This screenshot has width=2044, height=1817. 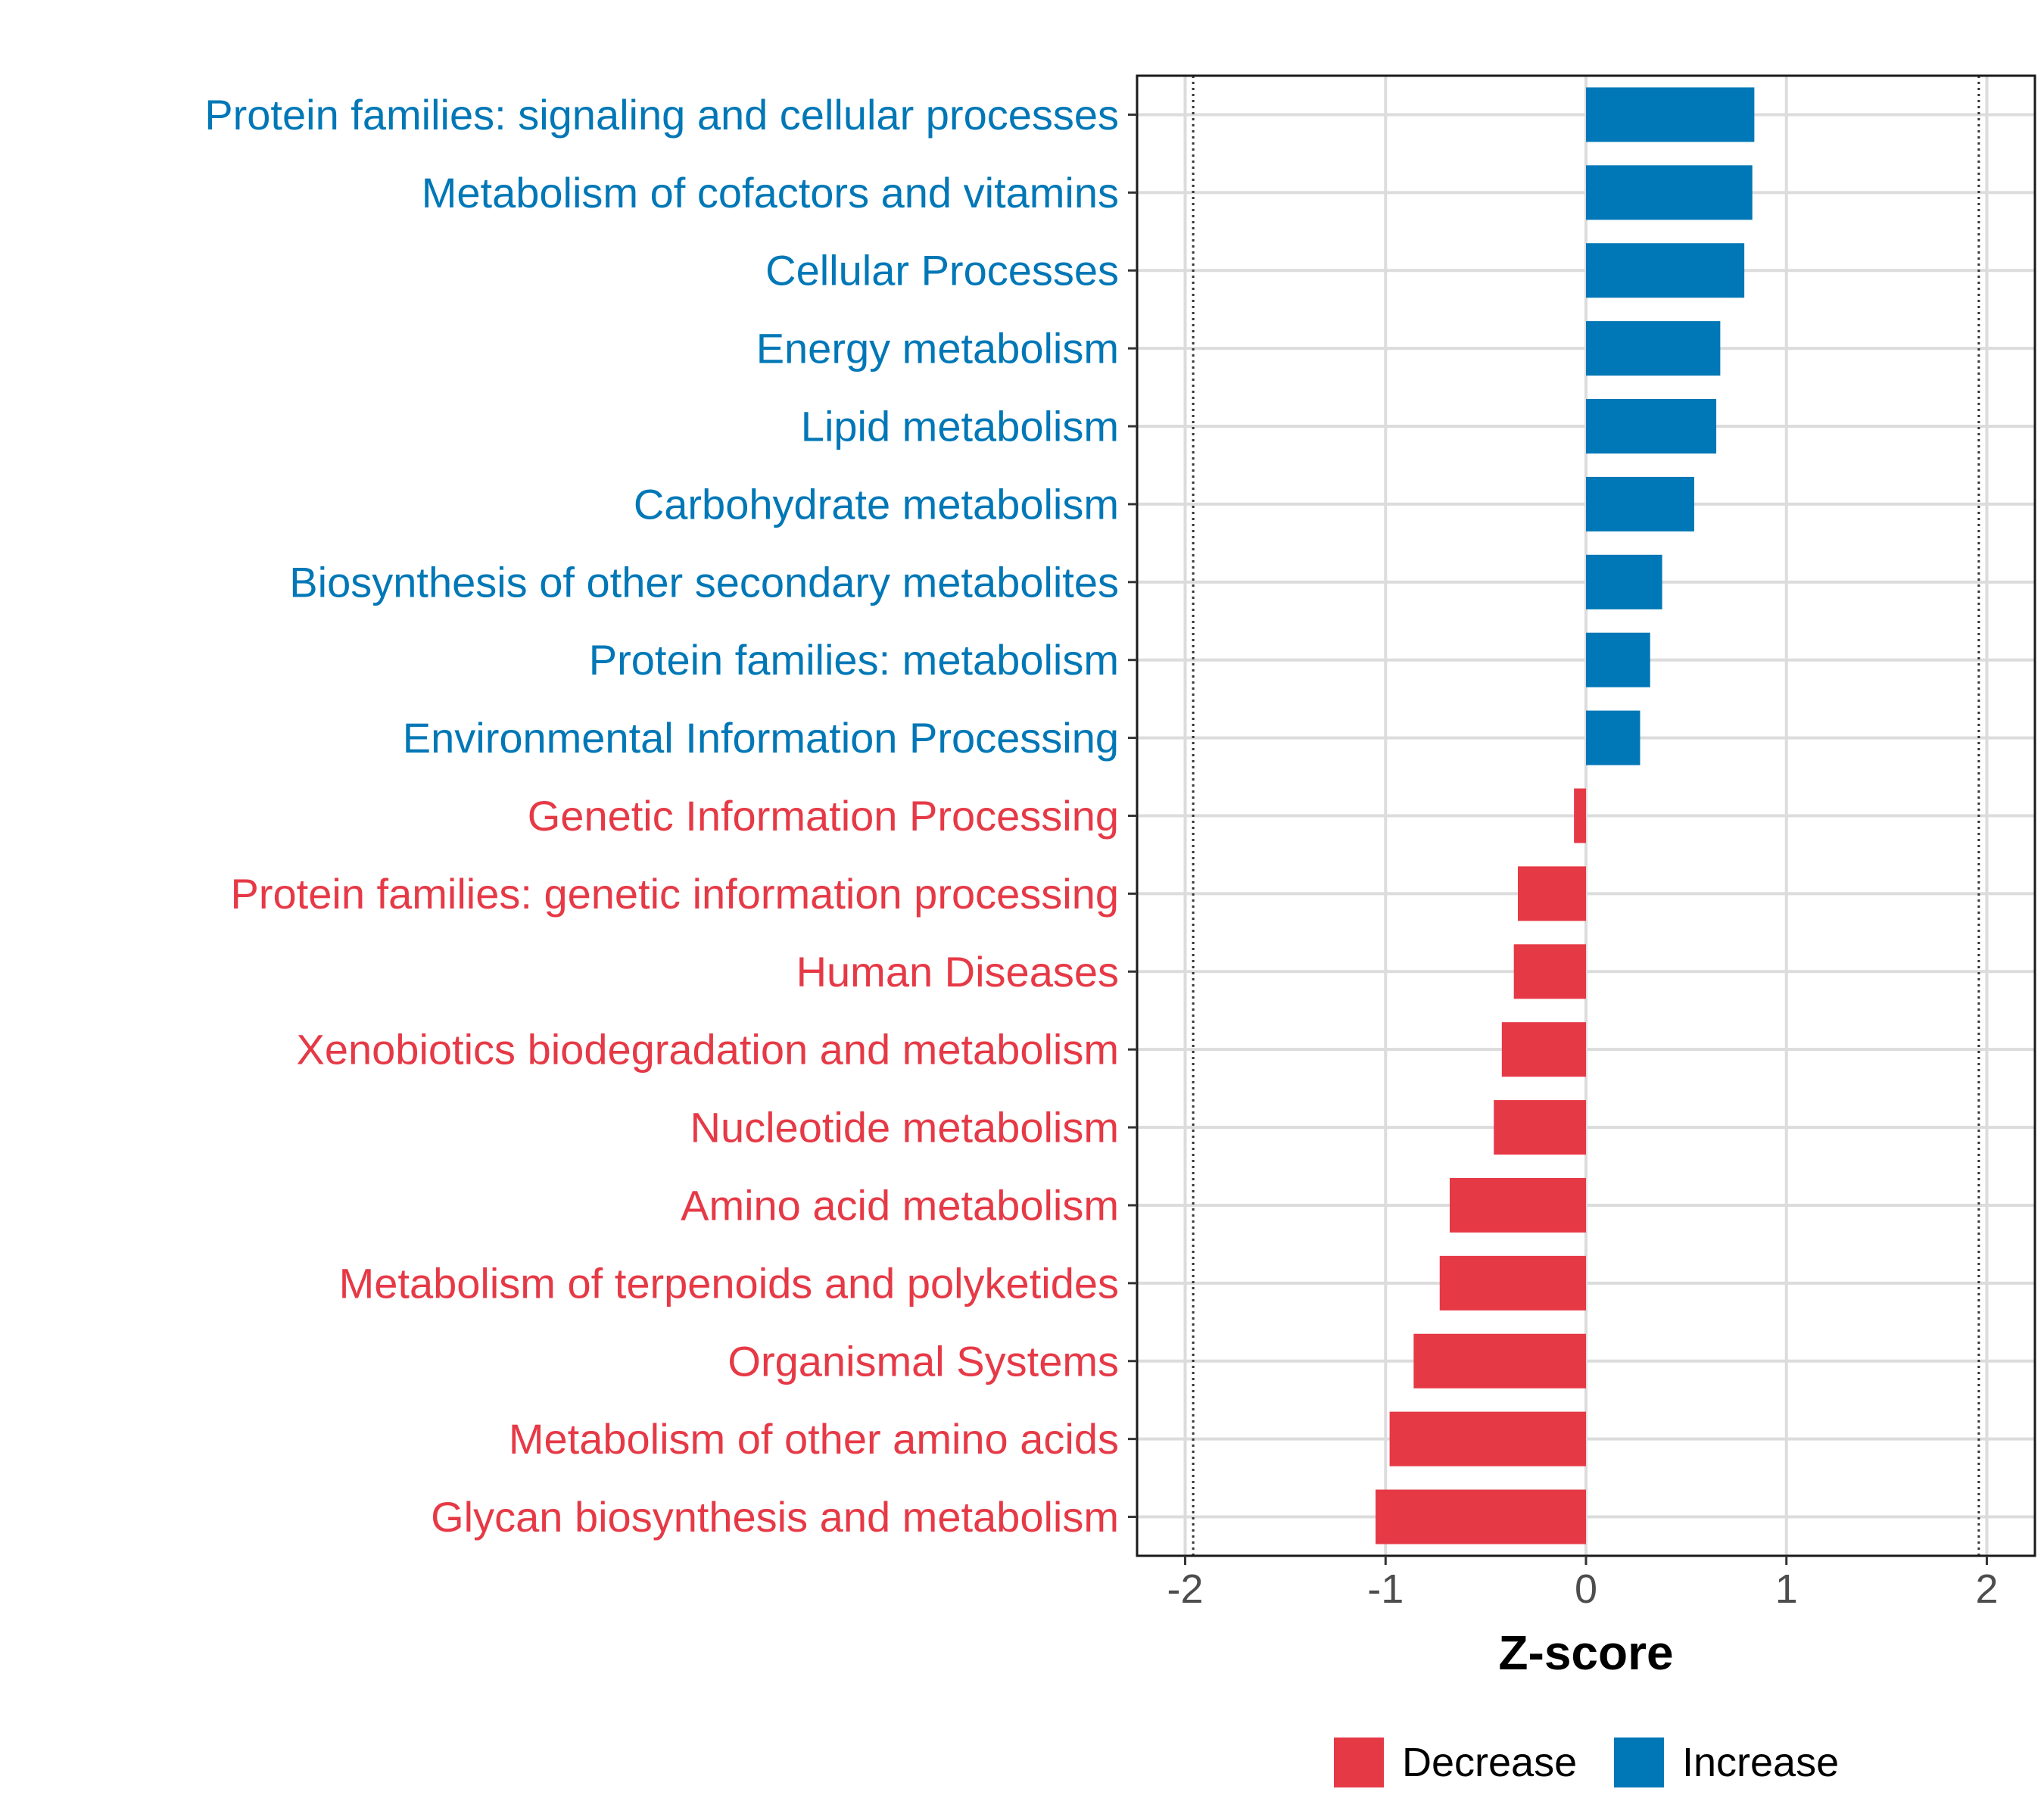 I want to click on category-label: Nucleotide metabolism, so click(x=904, y=1128).